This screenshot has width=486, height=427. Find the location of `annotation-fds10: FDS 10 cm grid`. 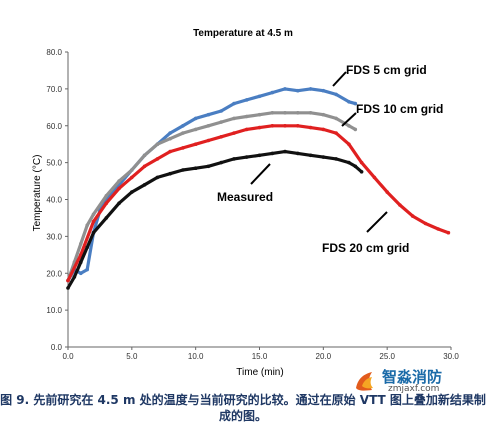

annotation-fds10: FDS 10 cm grid is located at coordinates (399, 109).